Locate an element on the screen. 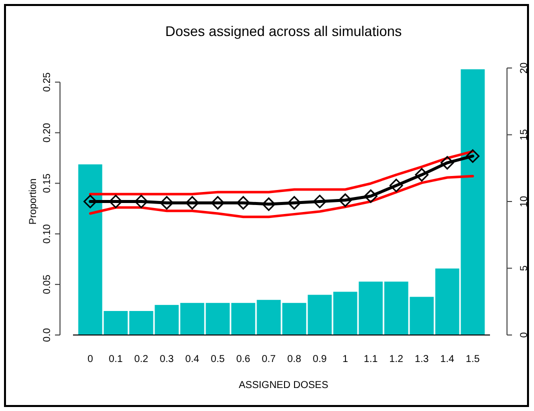  y2-tick-label: 20 is located at coordinates (524, 68).